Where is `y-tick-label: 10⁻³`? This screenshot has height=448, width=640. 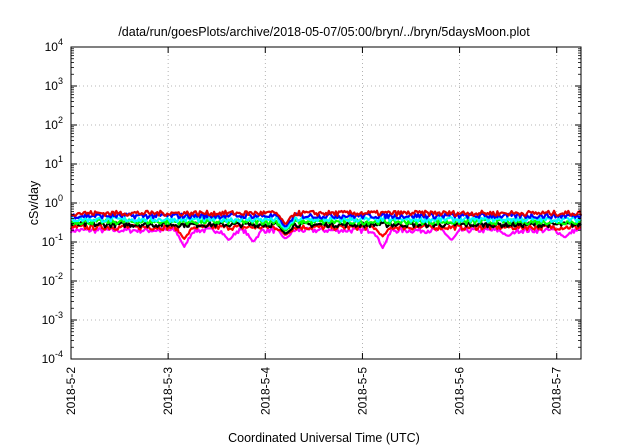
y-tick-label: 10⁻³ is located at coordinates (52, 318).